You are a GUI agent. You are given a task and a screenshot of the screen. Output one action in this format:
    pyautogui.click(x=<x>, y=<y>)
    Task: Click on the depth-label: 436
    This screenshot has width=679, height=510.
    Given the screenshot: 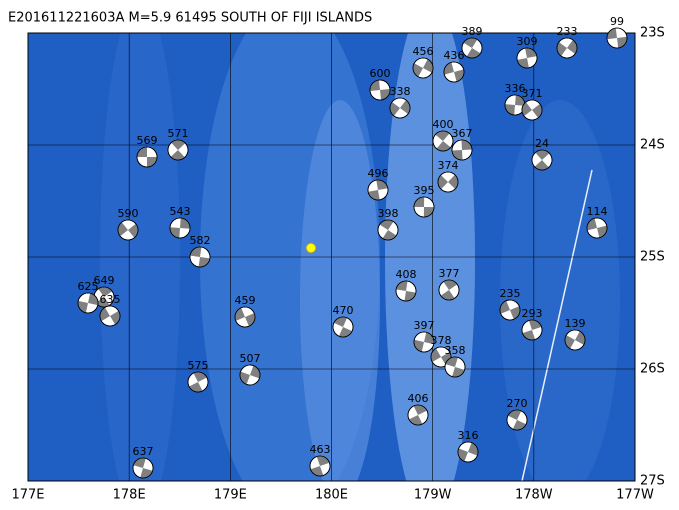 What is the action you would take?
    pyautogui.click(x=454, y=55)
    